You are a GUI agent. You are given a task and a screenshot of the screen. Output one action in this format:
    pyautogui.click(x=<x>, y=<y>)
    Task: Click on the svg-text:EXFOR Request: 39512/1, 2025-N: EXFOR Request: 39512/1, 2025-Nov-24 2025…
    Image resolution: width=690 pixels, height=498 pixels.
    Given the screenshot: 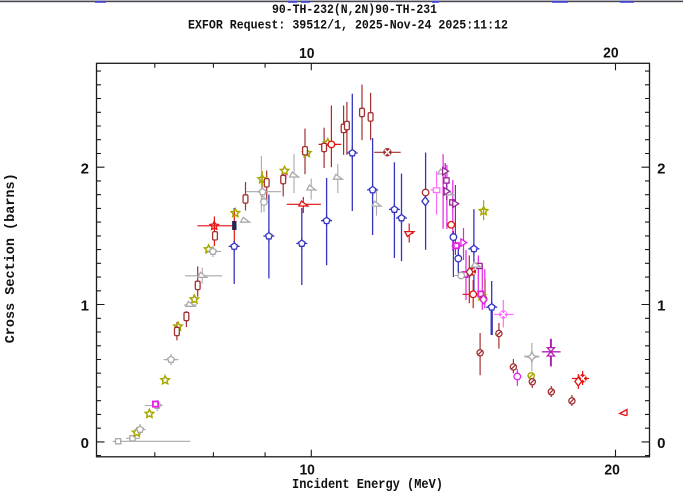 What is the action you would take?
    pyautogui.click(x=348, y=24)
    